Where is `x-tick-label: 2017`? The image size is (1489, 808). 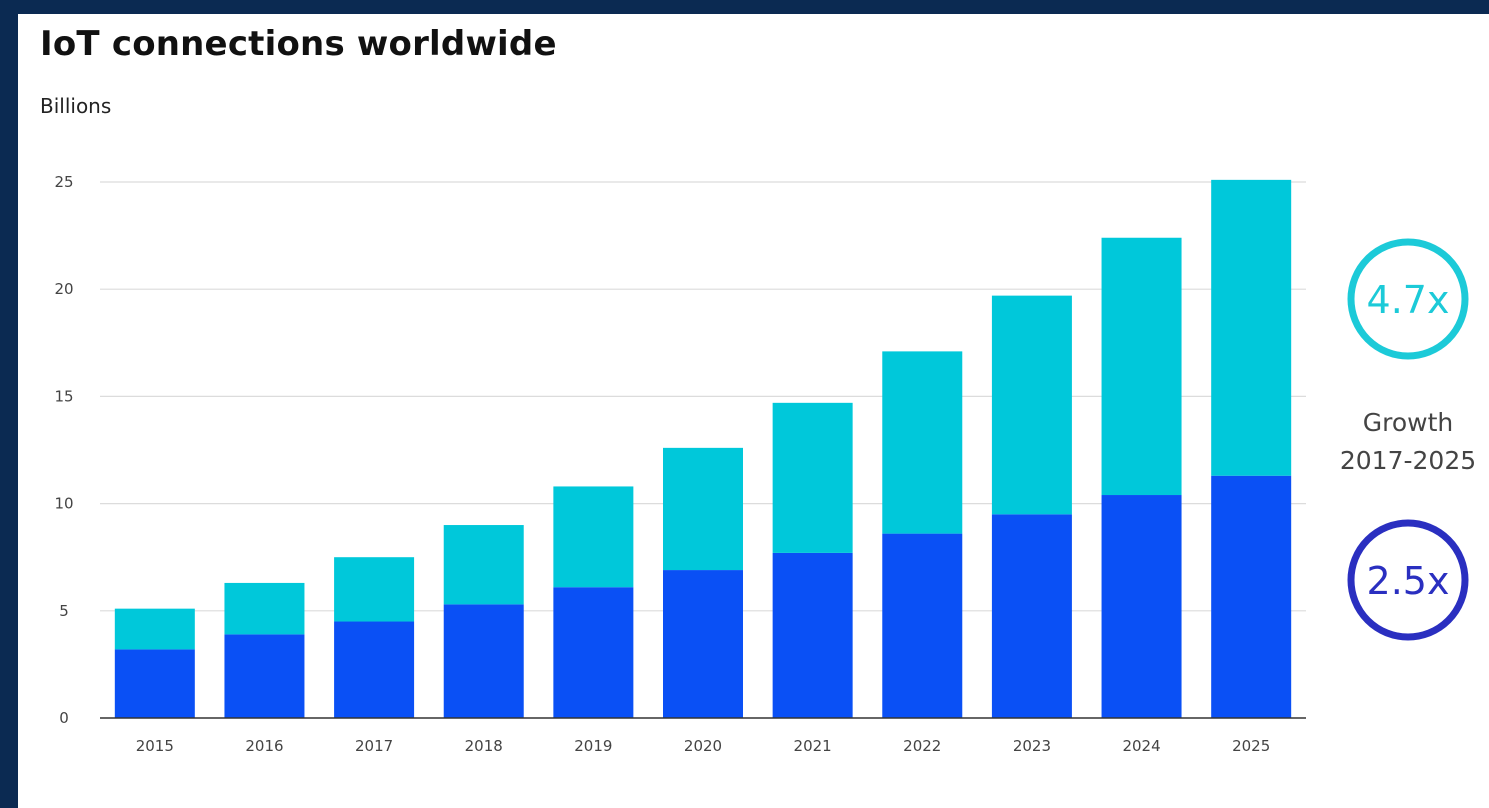 x-tick-label: 2017 is located at coordinates (374, 746).